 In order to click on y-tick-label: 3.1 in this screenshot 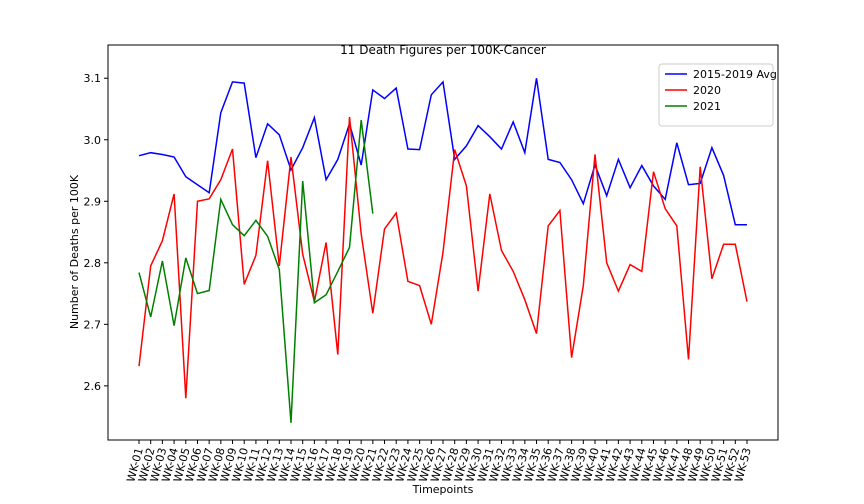, I will do `click(93, 78)`.